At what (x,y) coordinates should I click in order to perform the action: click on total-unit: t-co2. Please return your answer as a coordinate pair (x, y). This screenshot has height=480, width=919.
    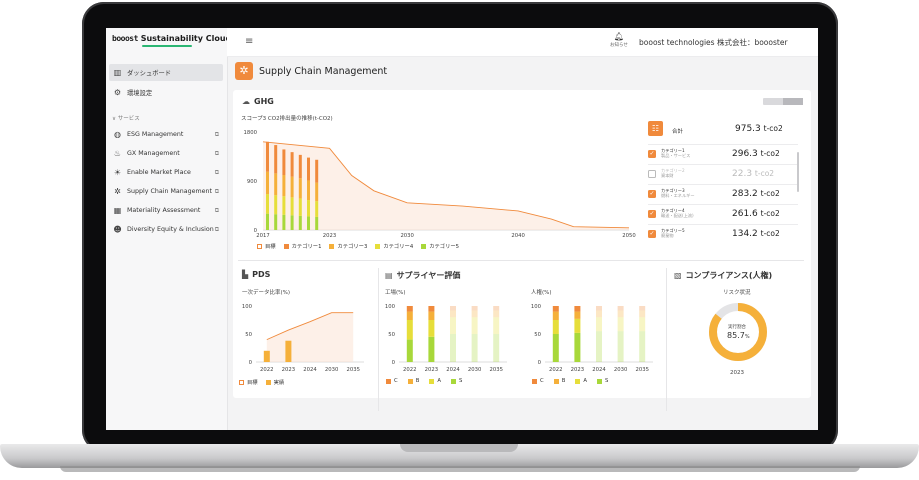
    Looking at the image, I should click on (773, 128).